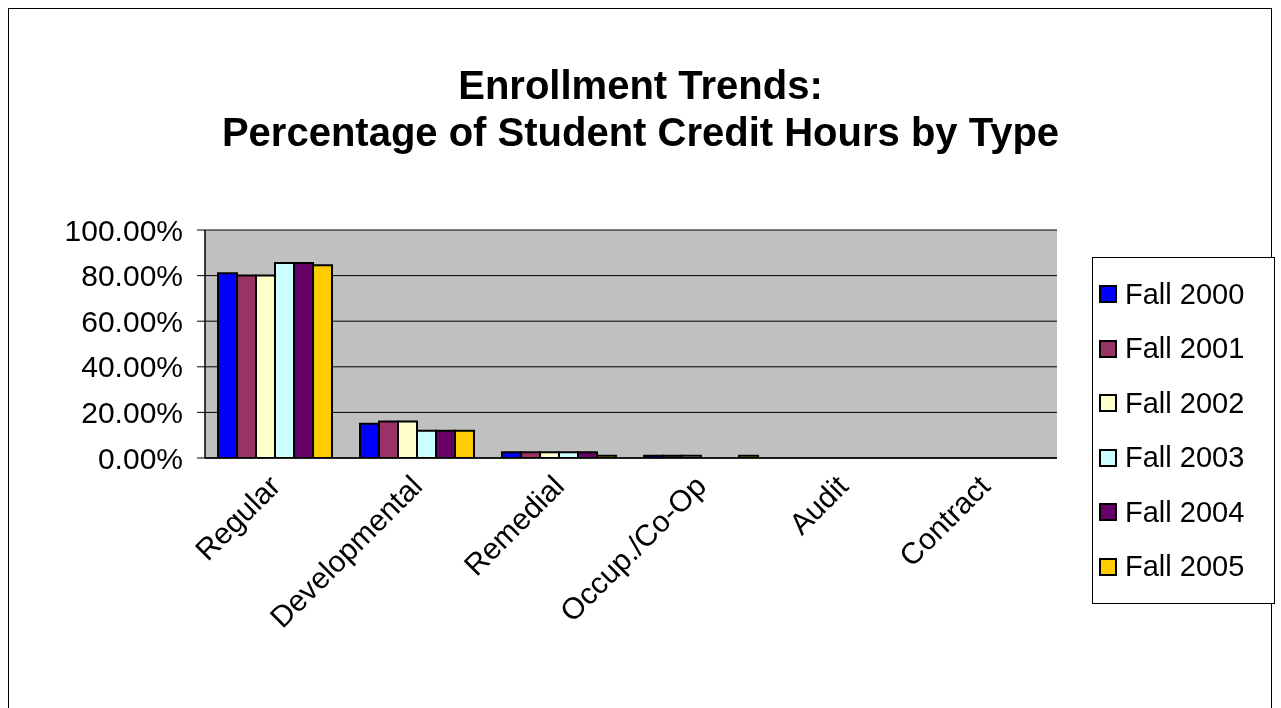  What do you see at coordinates (1185, 512) in the screenshot?
I see `legend-label: Fall 2004` at bounding box center [1185, 512].